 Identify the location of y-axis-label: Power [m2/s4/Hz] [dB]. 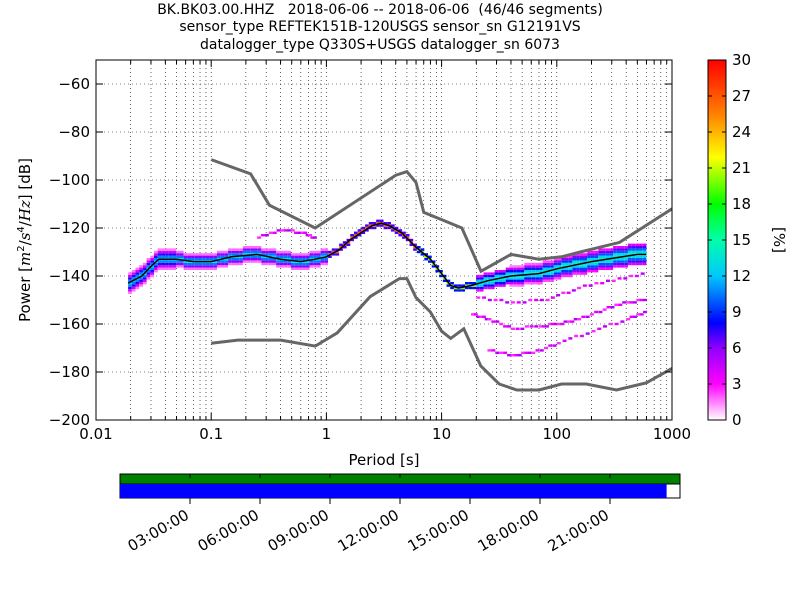
(25, 240).